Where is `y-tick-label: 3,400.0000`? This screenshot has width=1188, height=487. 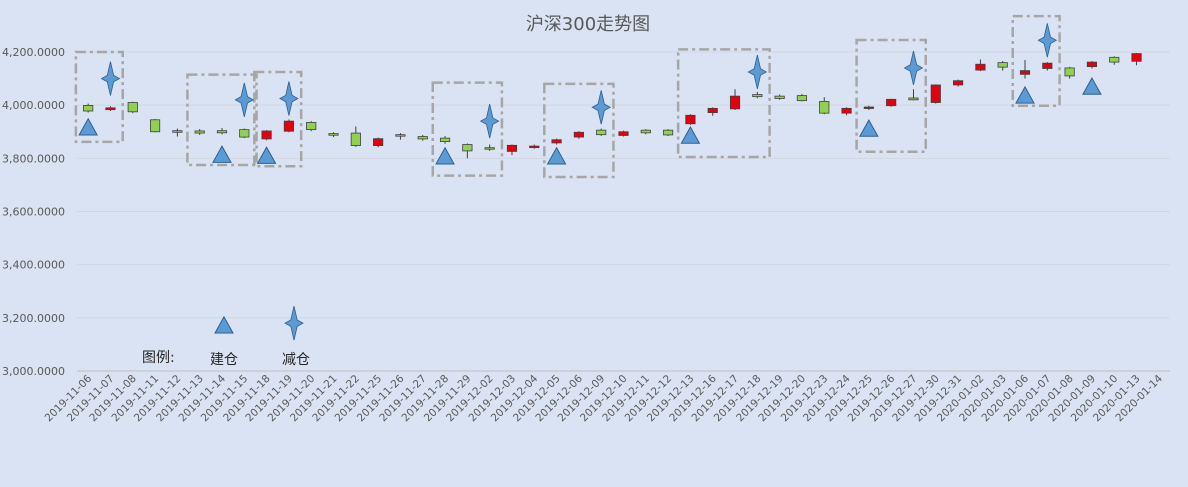 y-tick-label: 3,400.0000 is located at coordinates (33, 265).